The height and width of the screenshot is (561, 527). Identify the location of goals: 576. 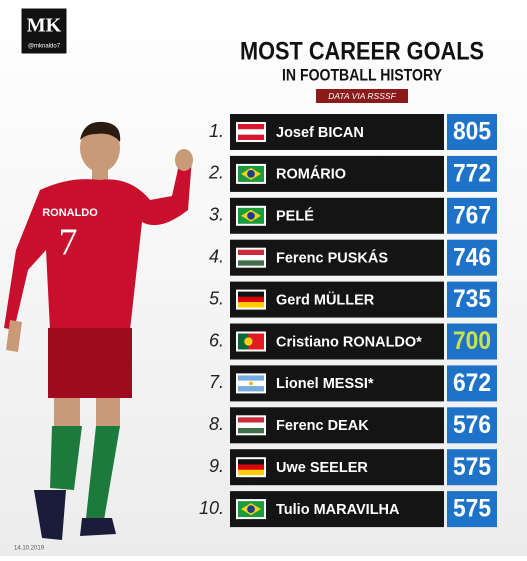
(472, 425).